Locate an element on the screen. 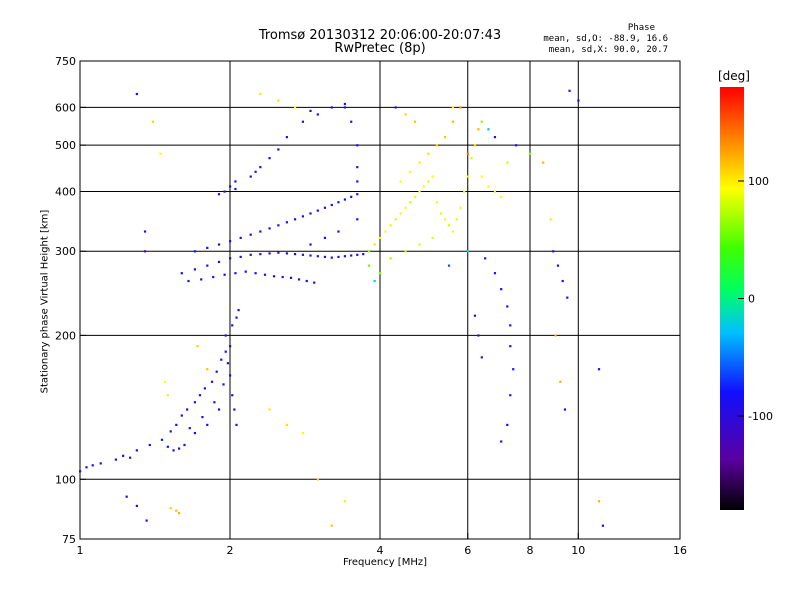 The image size is (800, 600). x-axis-label: Frequency [MHz] is located at coordinates (385, 562).